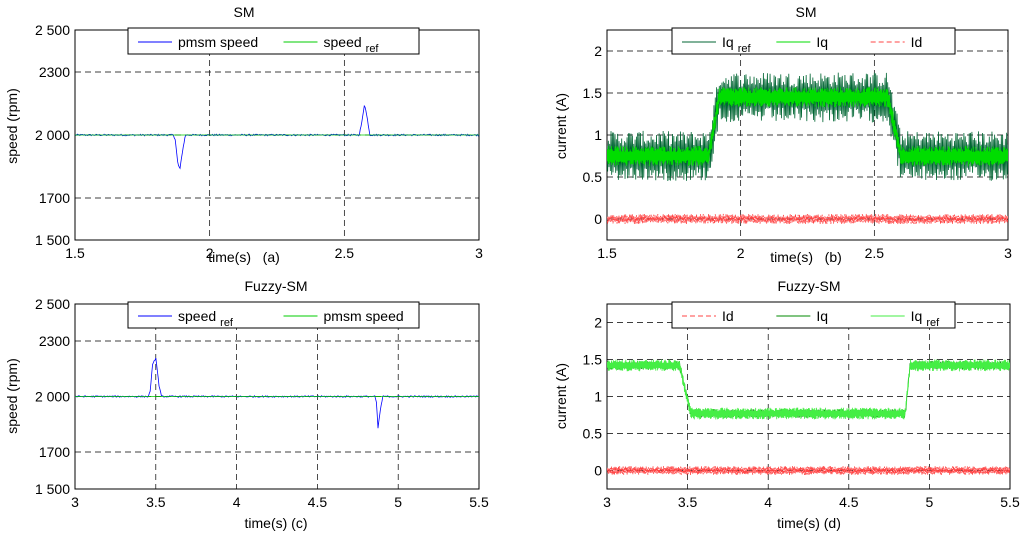  I want to click on x-tick-label-c: 4, so click(237, 502).